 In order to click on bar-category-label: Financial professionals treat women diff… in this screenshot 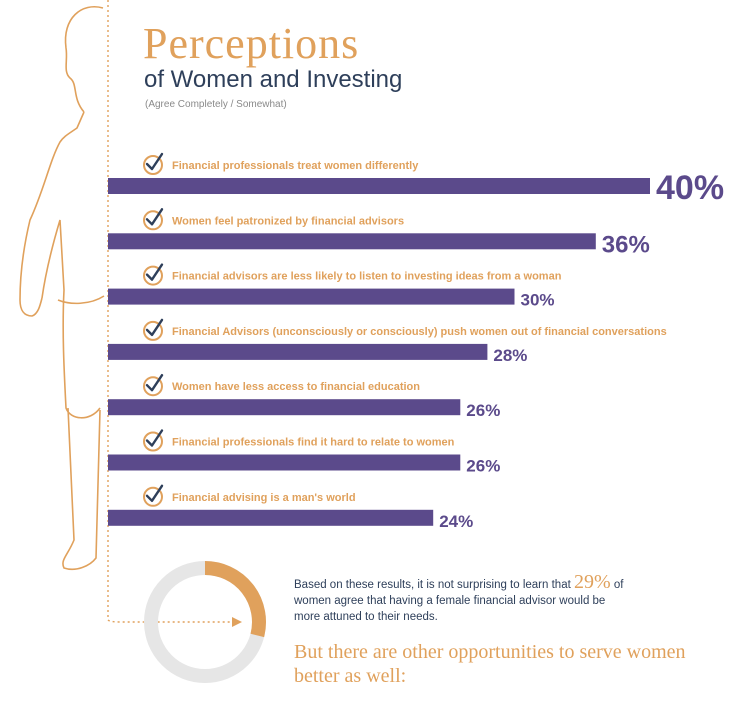, I will do `click(295, 166)`.